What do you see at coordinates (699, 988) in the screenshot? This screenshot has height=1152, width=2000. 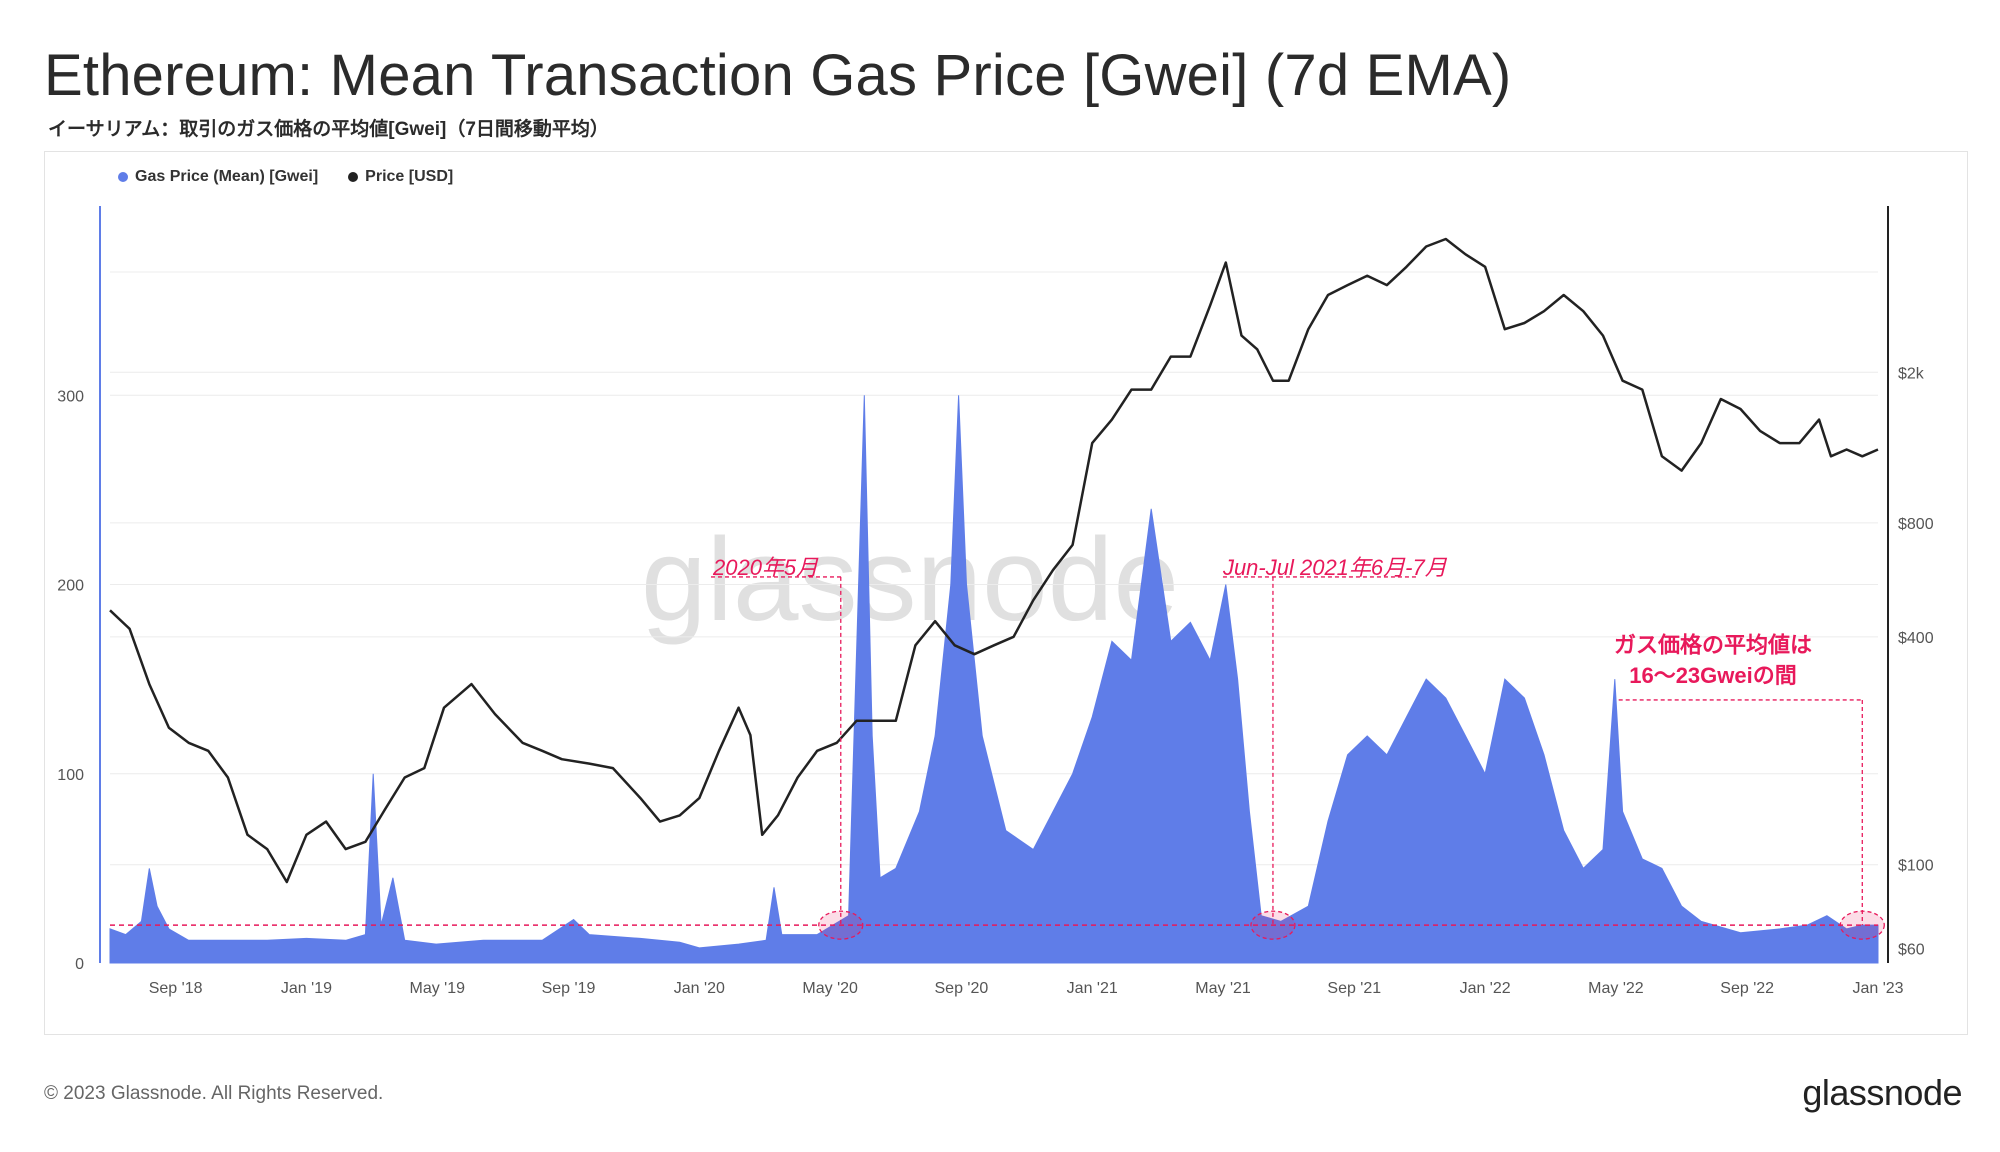 I see `x-tick-label: Jan '20` at bounding box center [699, 988].